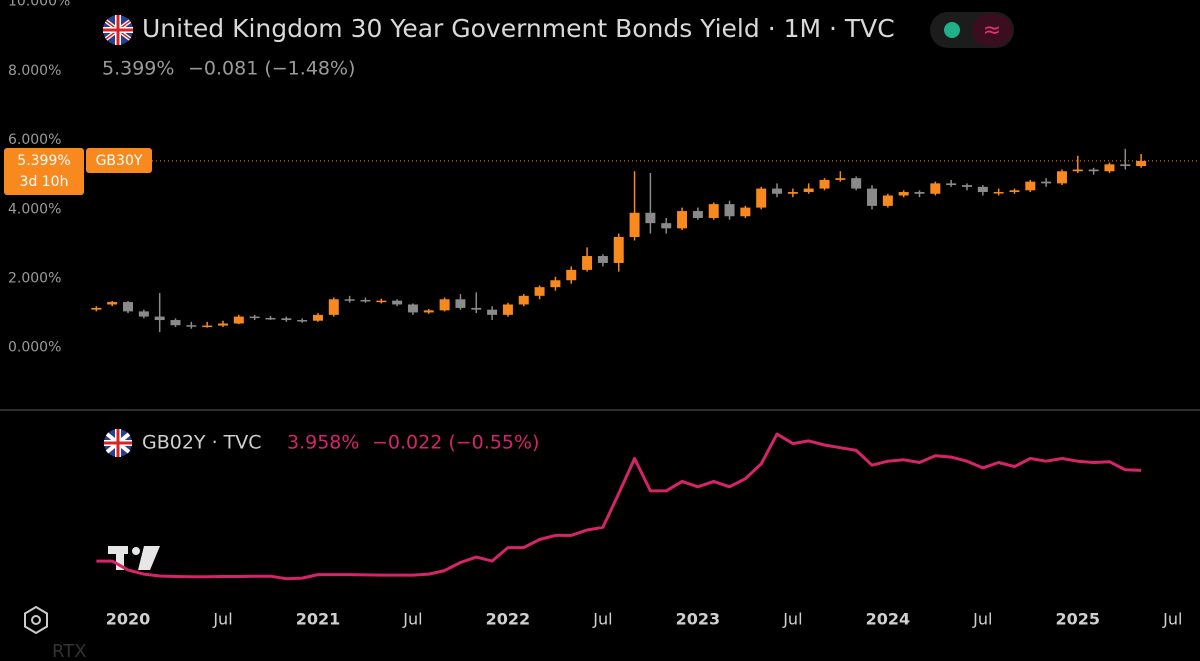 This screenshot has height=661, width=1200. Describe the element at coordinates (271, 69) in the screenshot. I see `change: −0.081 (−1.48%)` at that location.